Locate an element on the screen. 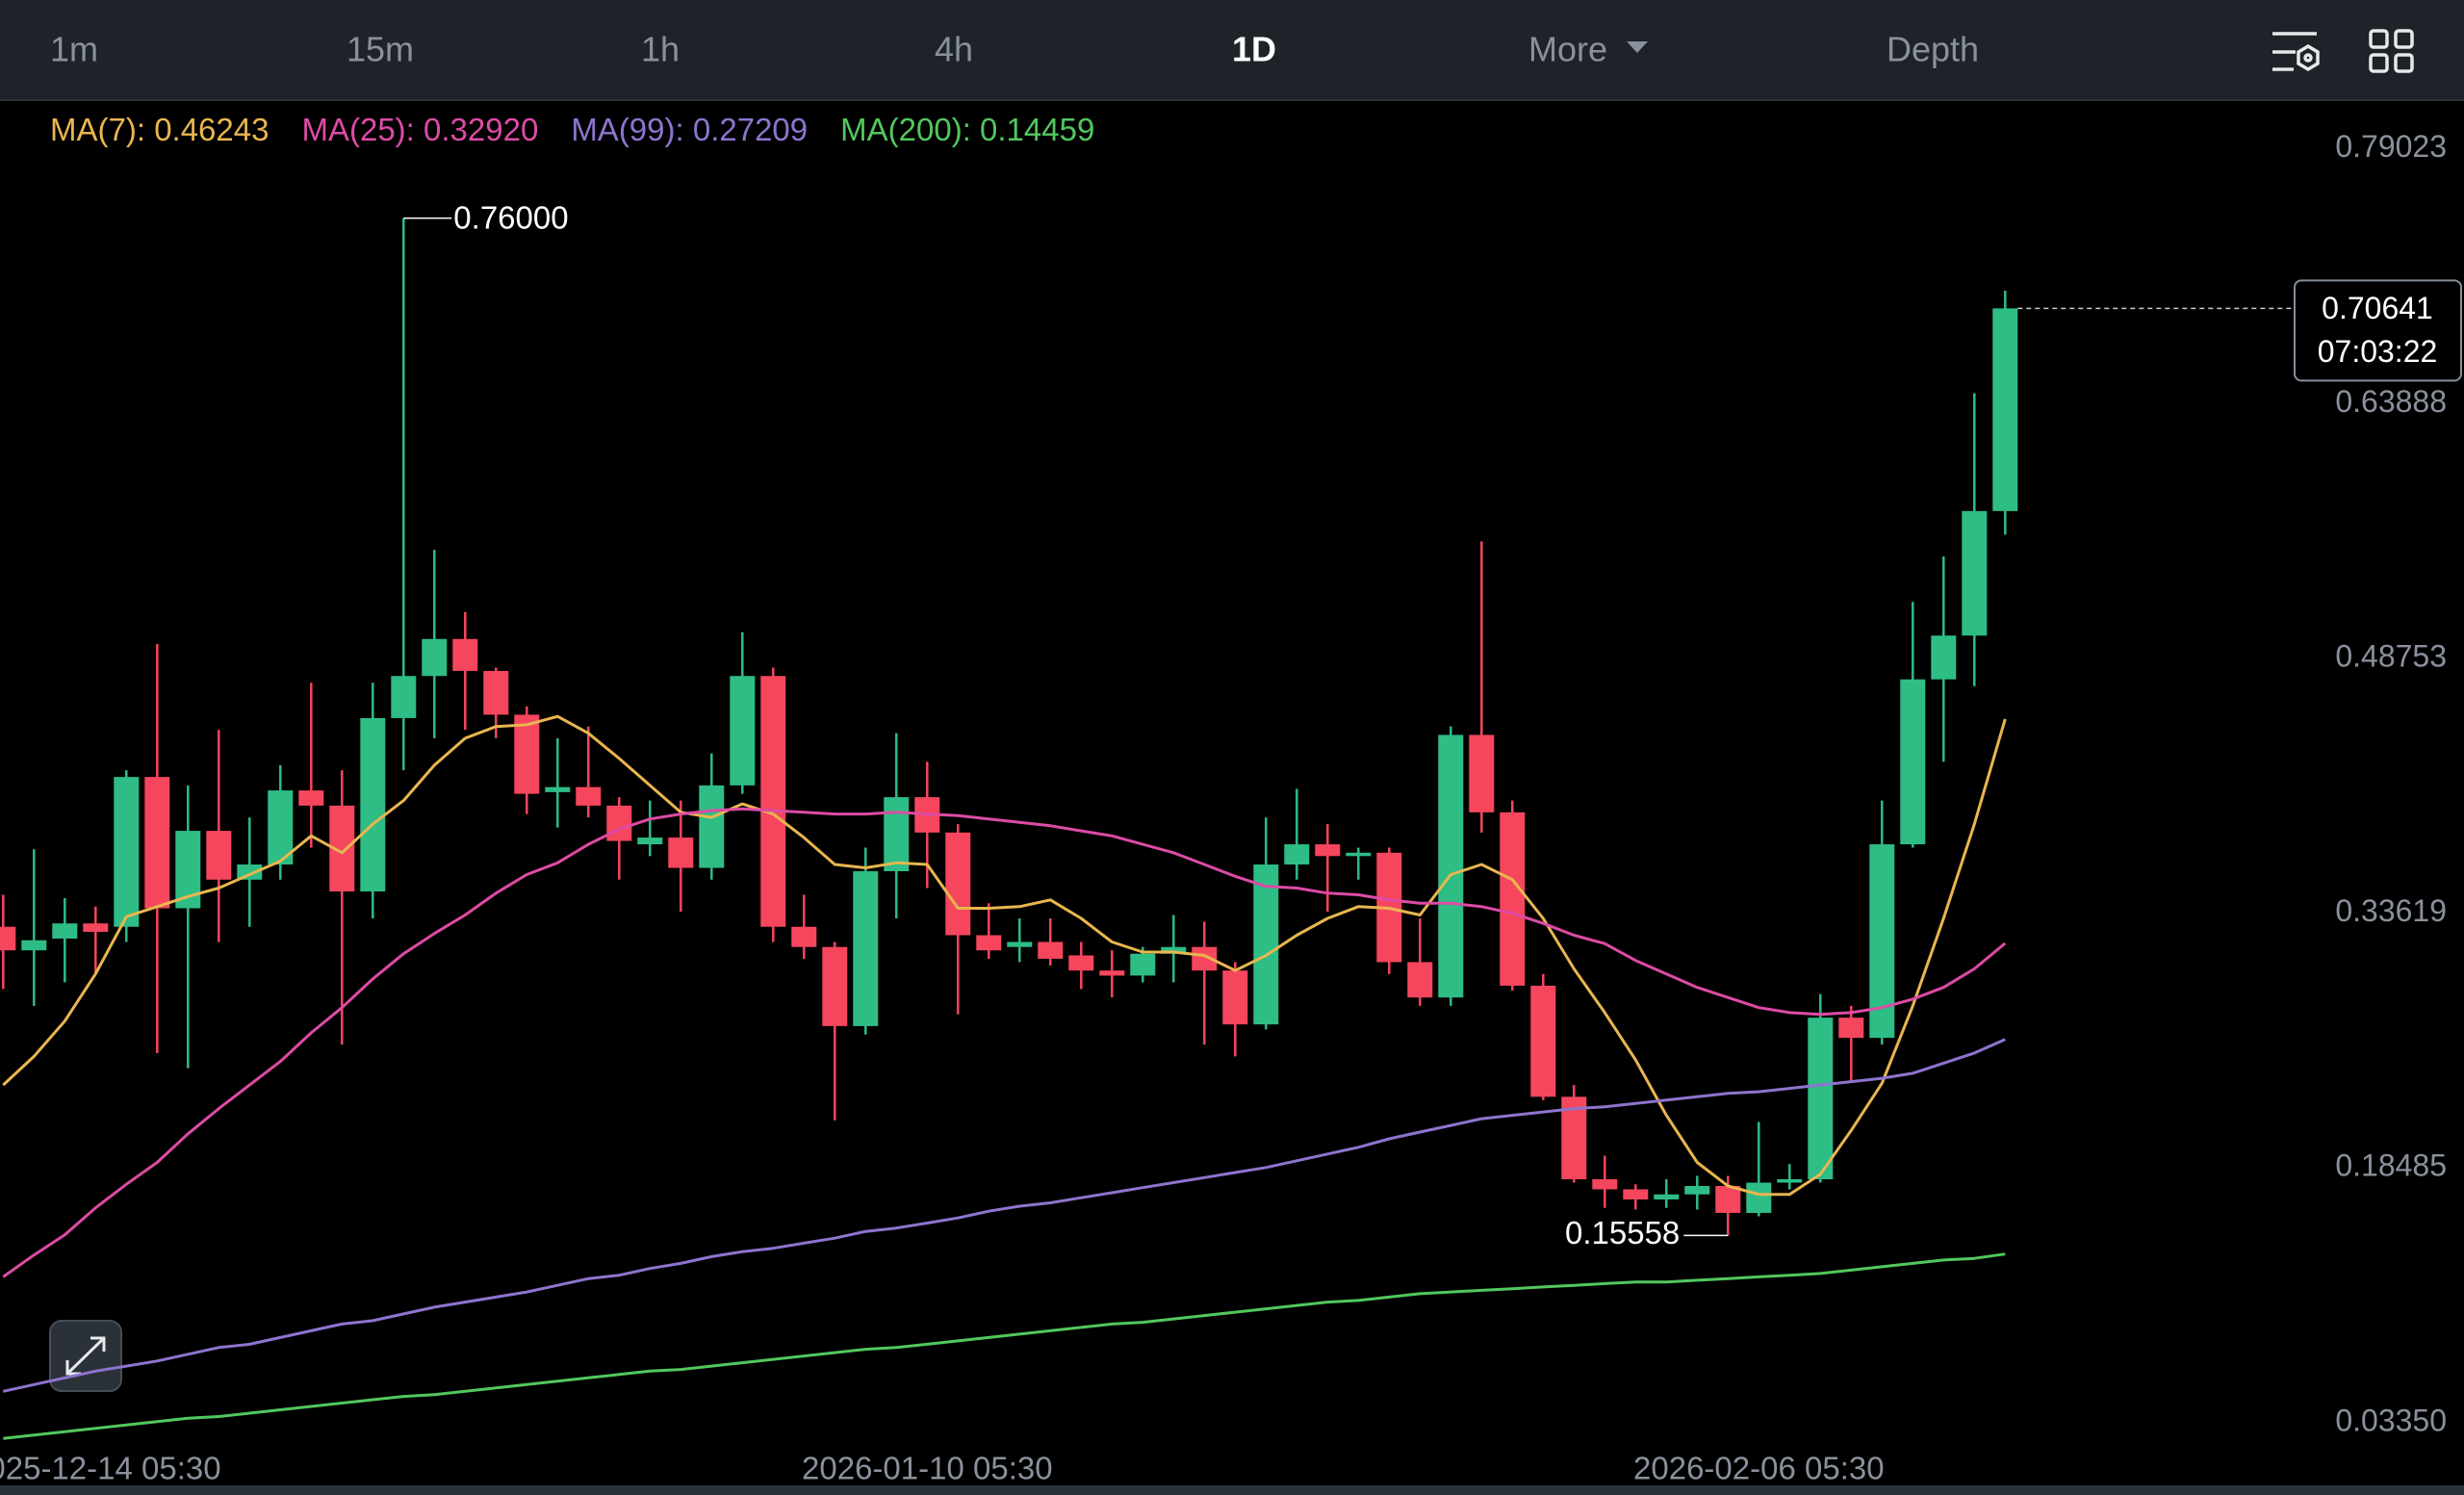  timeframe-tab: 1m is located at coordinates (74, 49).